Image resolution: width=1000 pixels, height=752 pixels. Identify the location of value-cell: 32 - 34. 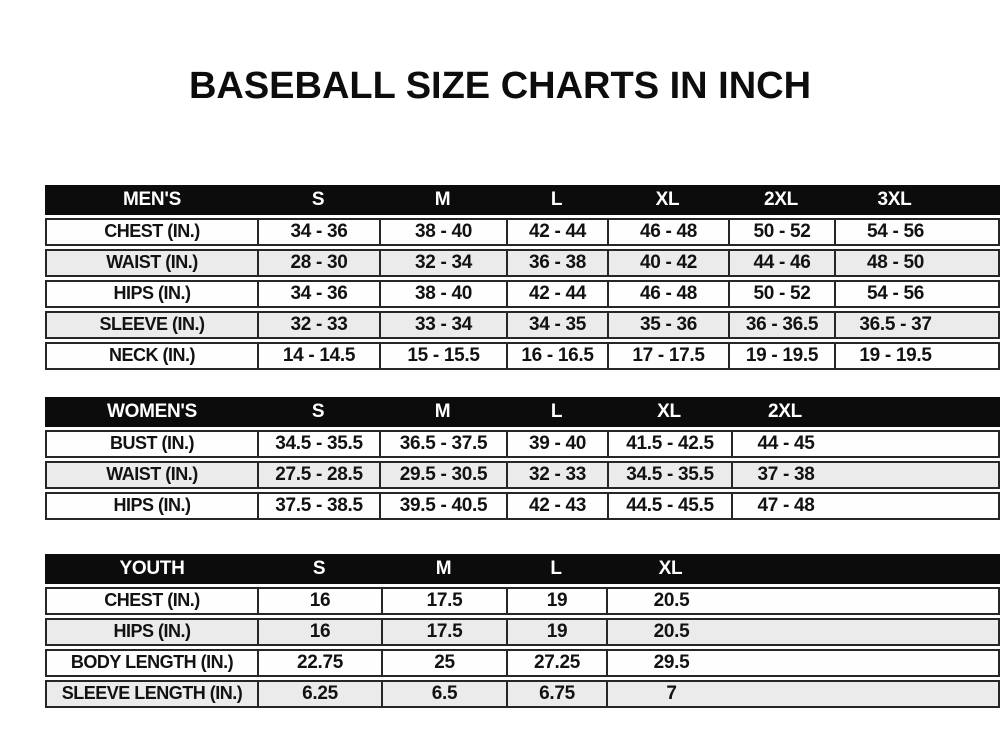
(442, 262).